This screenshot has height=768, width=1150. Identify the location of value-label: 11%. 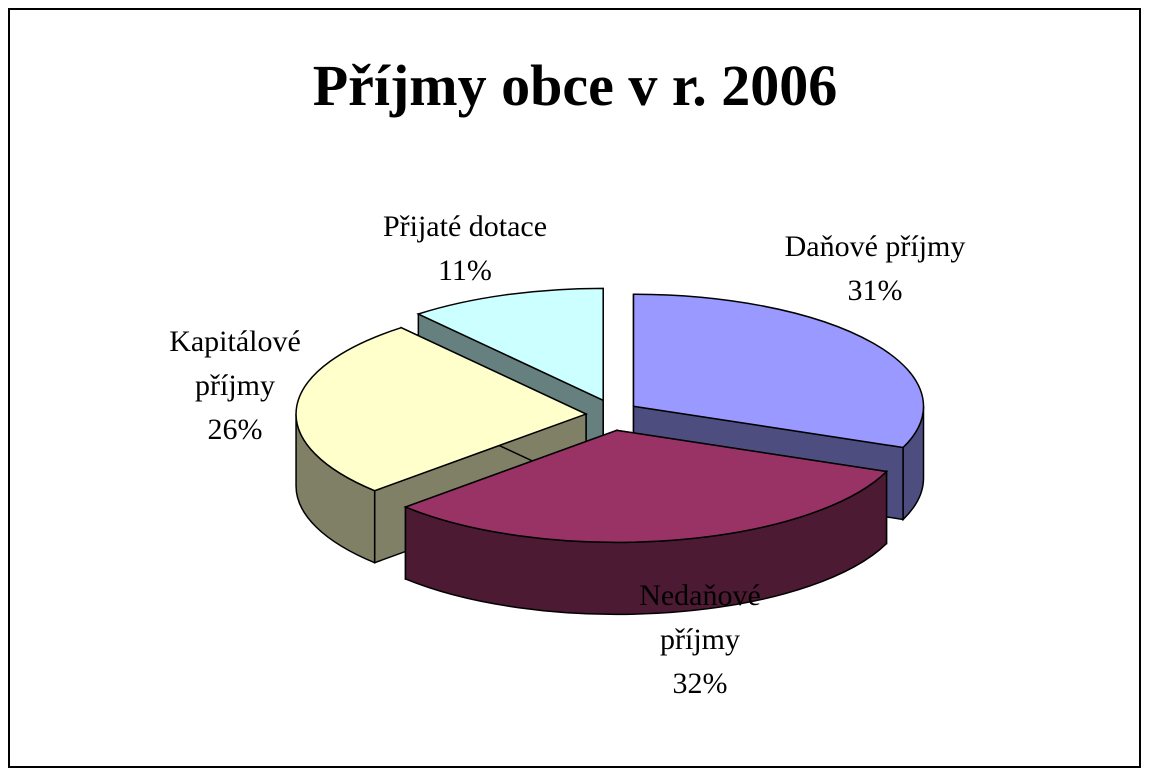
(465, 270).